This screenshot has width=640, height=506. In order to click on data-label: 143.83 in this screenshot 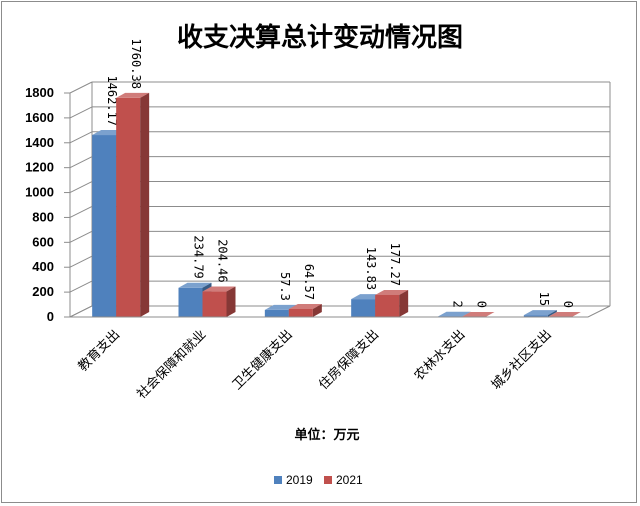, I will do `click(371, 268)`.